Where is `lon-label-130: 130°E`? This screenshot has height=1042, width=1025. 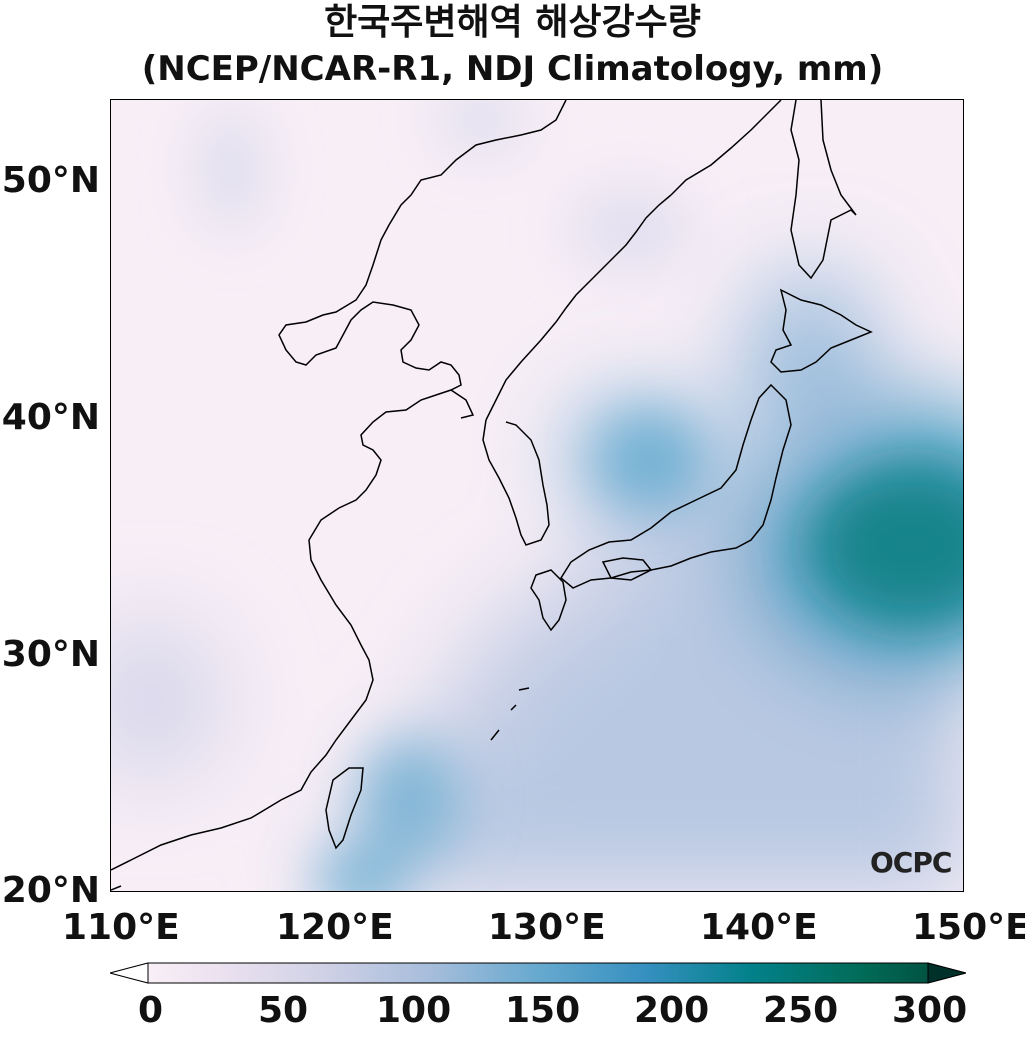 lon-label-130: 130°E is located at coordinates (547, 927).